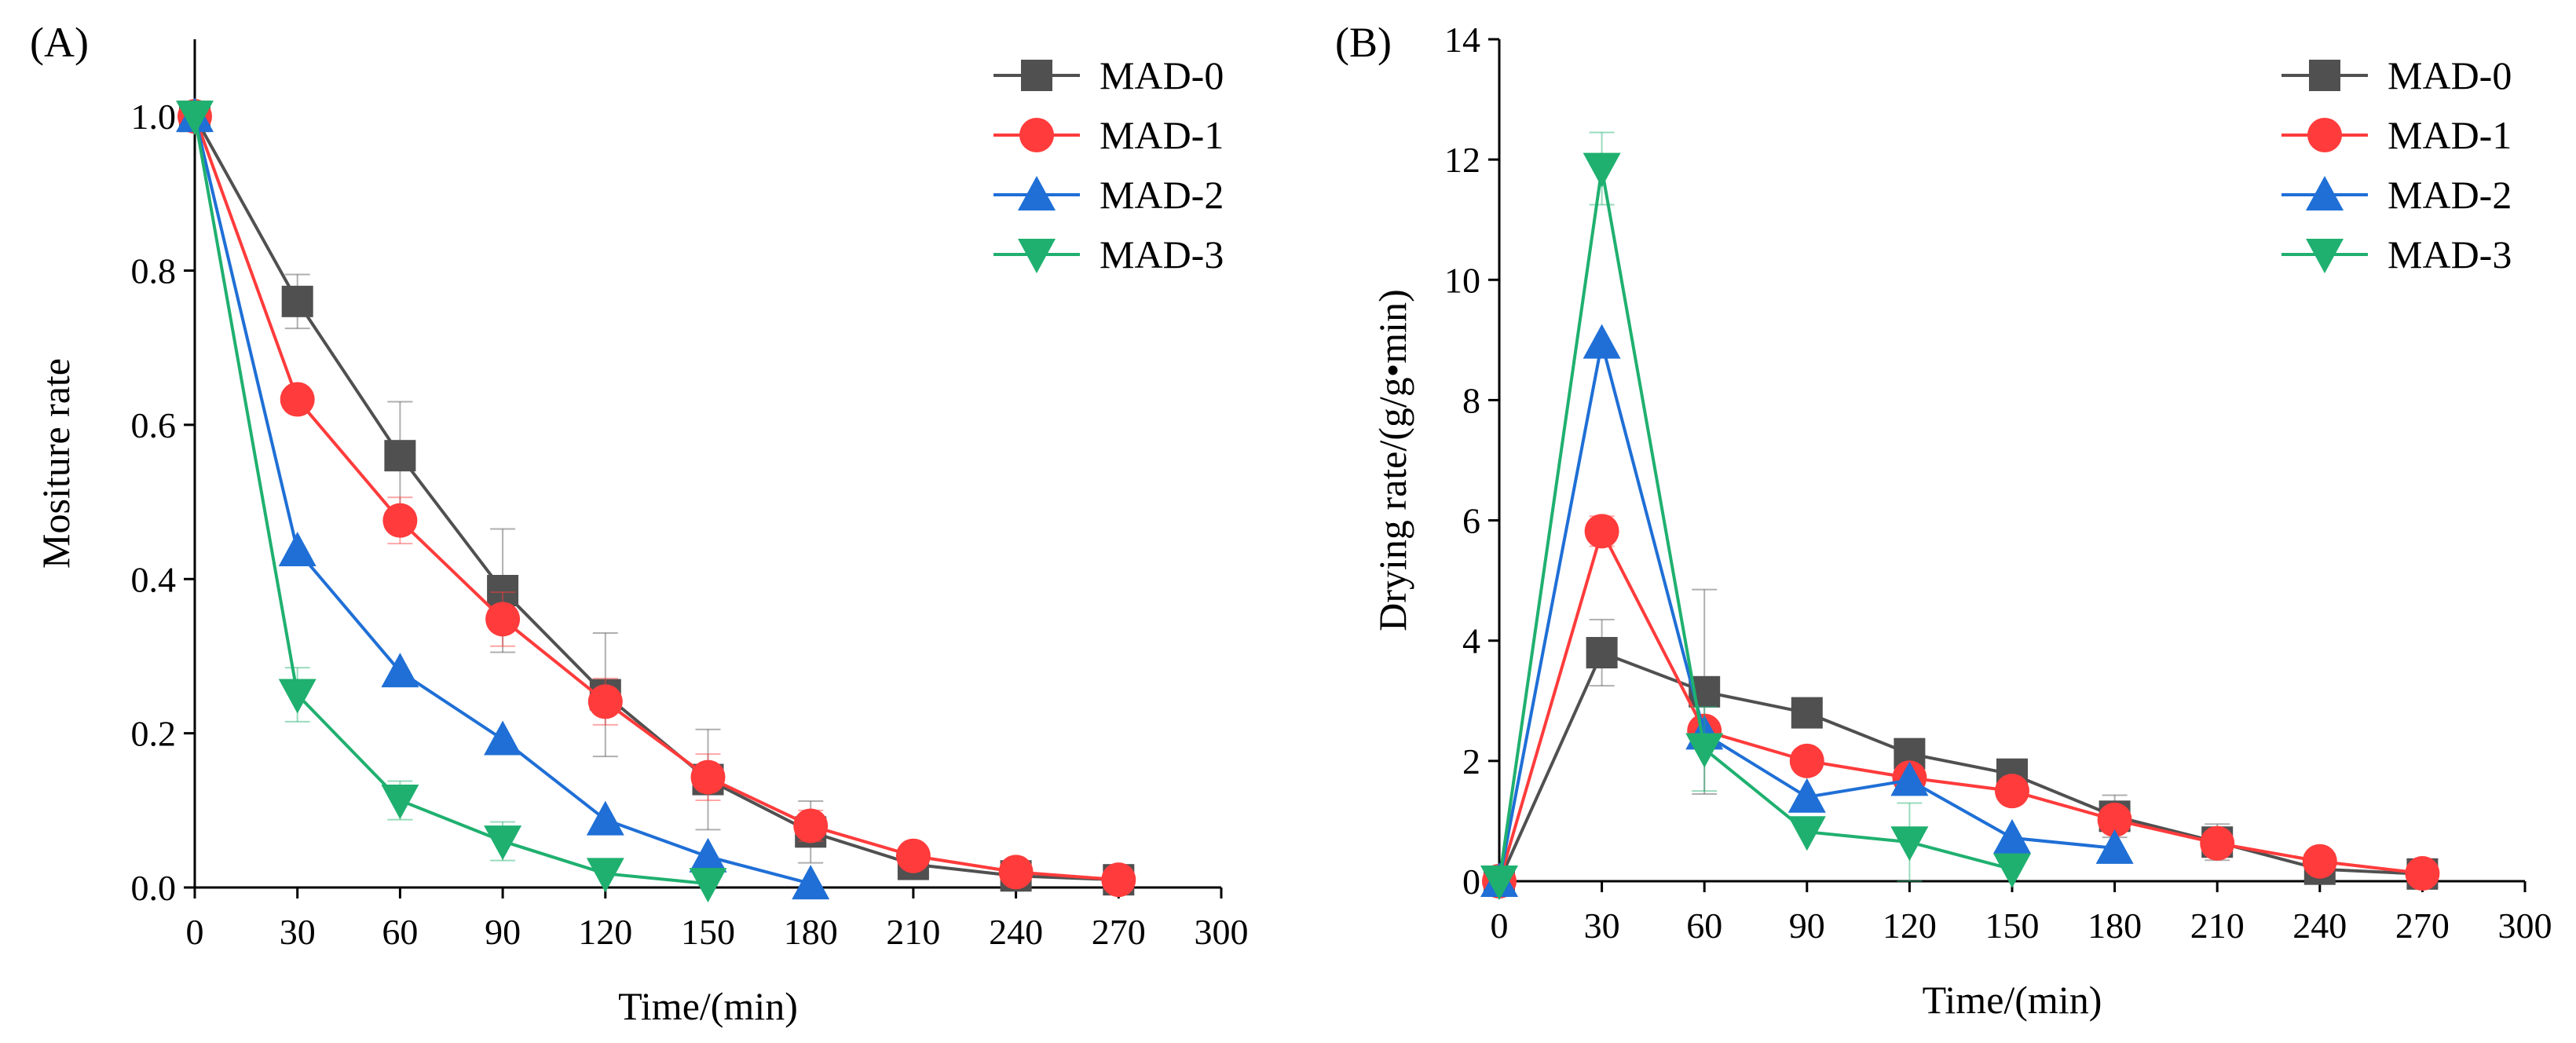 The image size is (2576, 1043). What do you see at coordinates (1704, 926) in the screenshot?
I see `panel-b-x-tick-label: 60` at bounding box center [1704, 926].